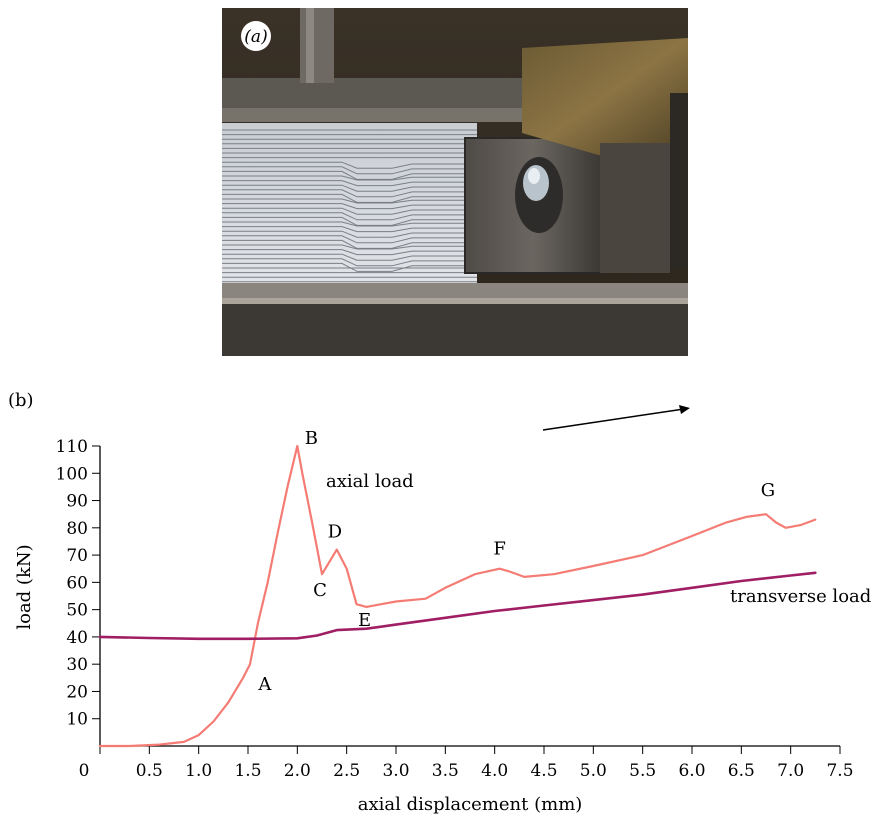 Image resolution: width=877 pixels, height=821 pixels. Describe the element at coordinates (370, 481) in the screenshot. I see `axial-load-label: axial load` at that location.